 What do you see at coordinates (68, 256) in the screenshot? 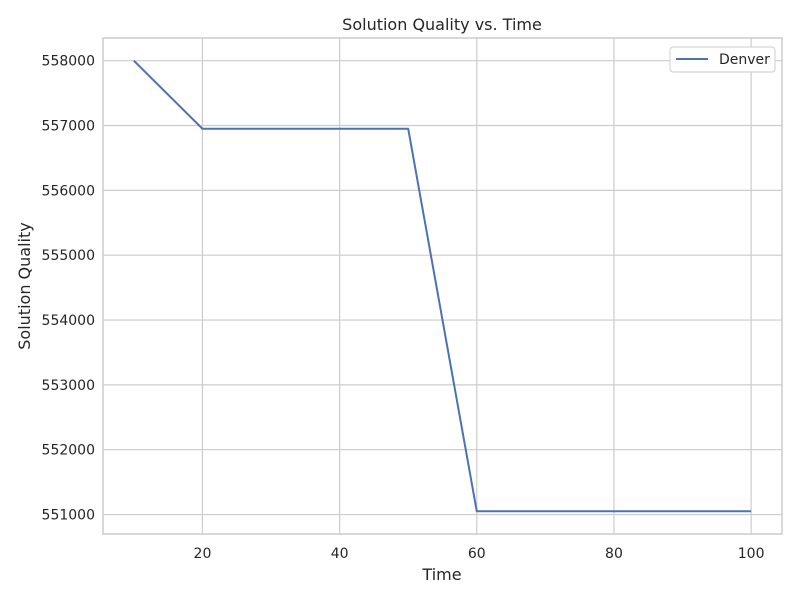
I see `y-tick-label: 555000` at bounding box center [68, 256].